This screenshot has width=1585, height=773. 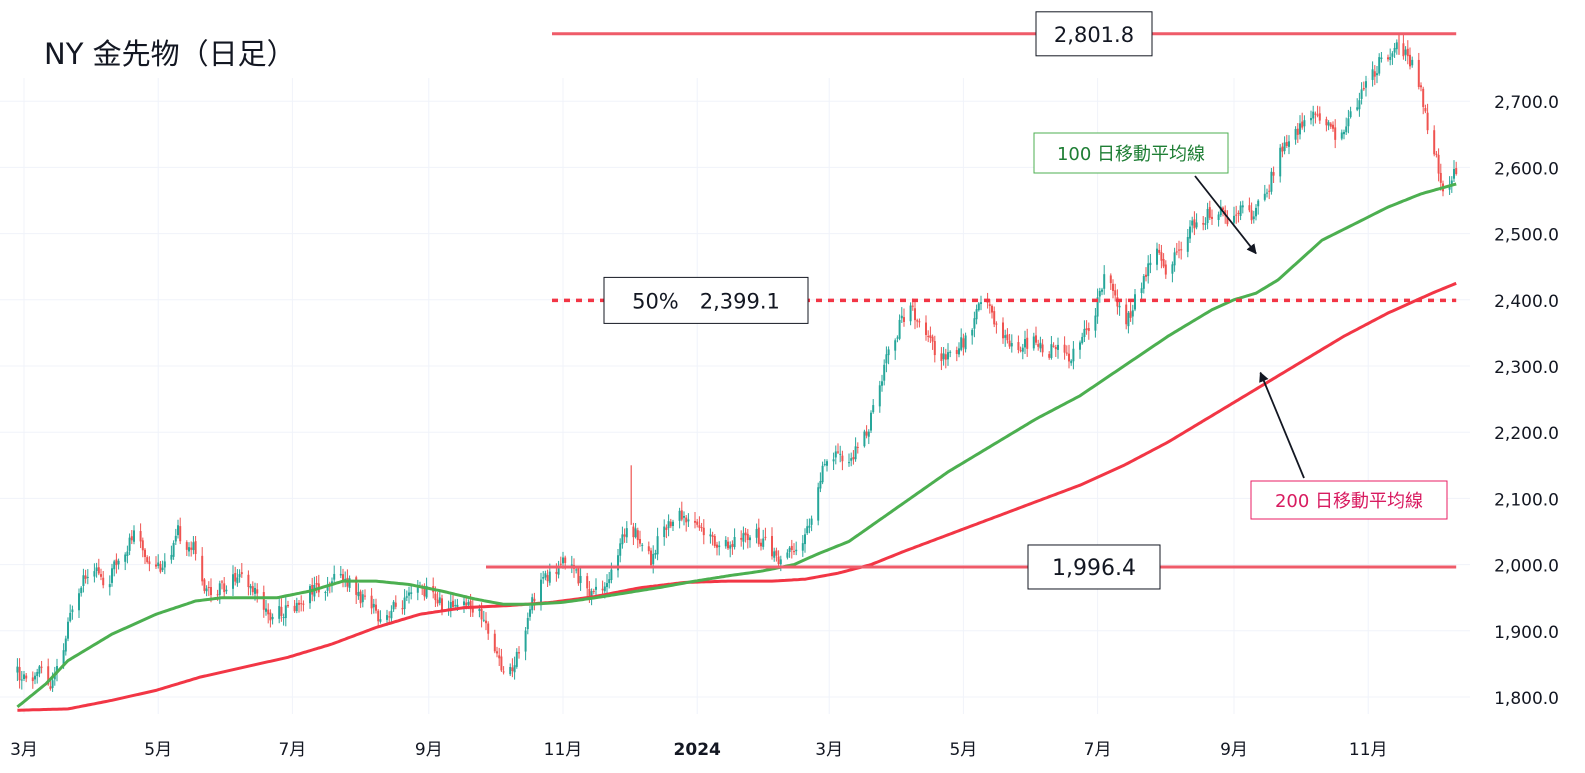 I want to click on x-tick-label: 9月, so click(x=429, y=750).